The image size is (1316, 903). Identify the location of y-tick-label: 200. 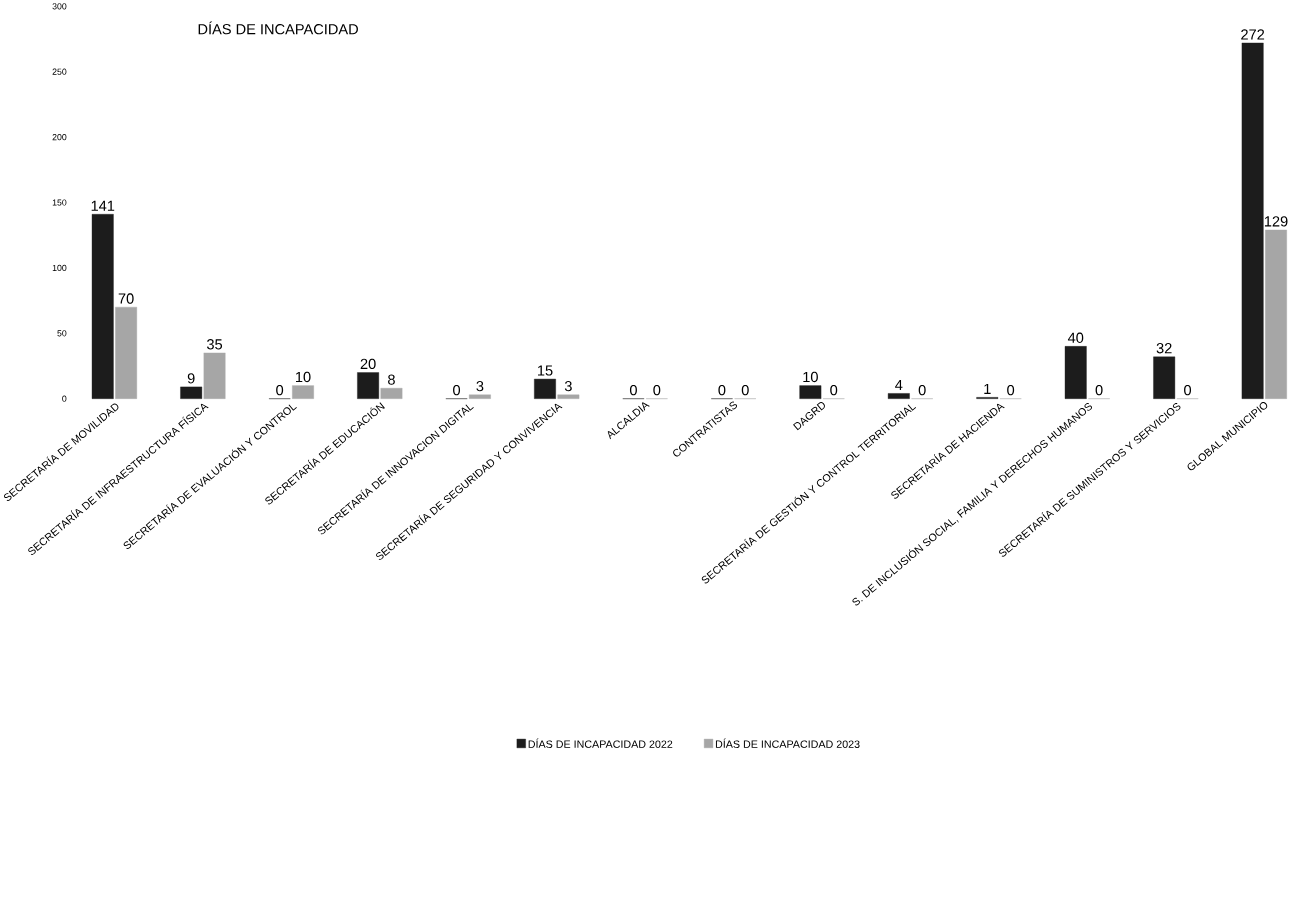
(59, 136).